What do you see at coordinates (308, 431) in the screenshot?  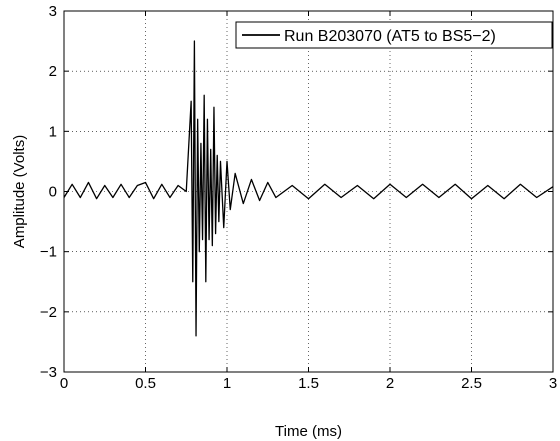 I see `x-axis-label: Time (ms)` at bounding box center [308, 431].